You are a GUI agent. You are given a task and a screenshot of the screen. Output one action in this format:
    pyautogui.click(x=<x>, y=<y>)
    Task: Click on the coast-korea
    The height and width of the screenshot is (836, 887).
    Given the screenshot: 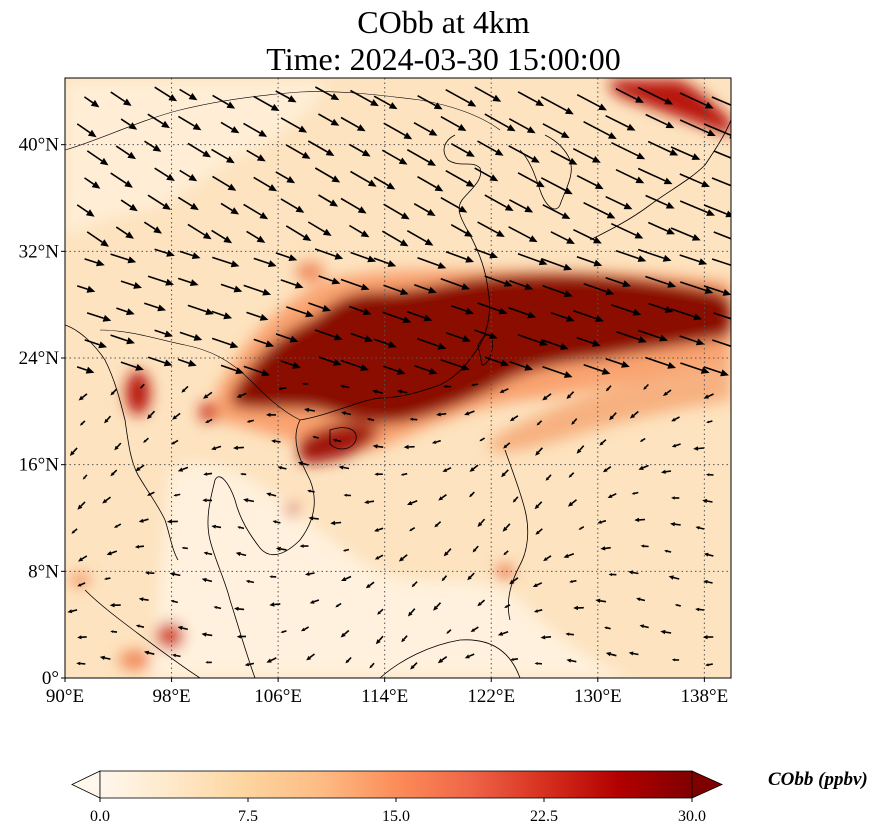 What is the action you would take?
    pyautogui.click(x=545, y=172)
    